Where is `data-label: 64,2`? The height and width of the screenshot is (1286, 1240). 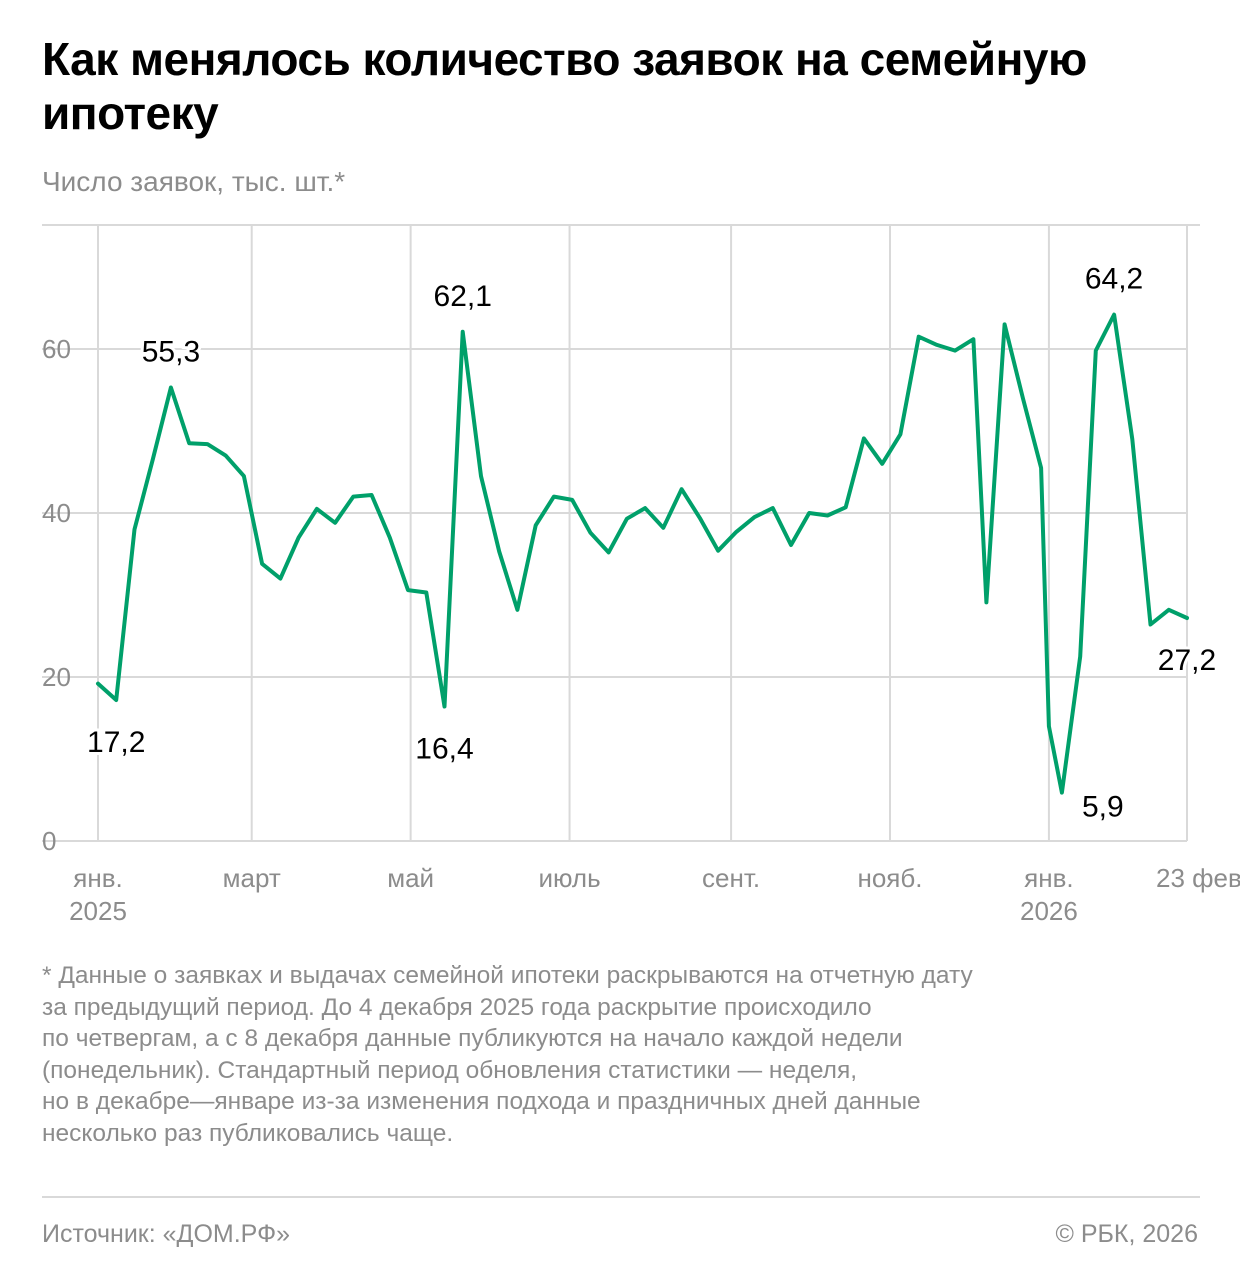 data-label: 64,2 is located at coordinates (1114, 279).